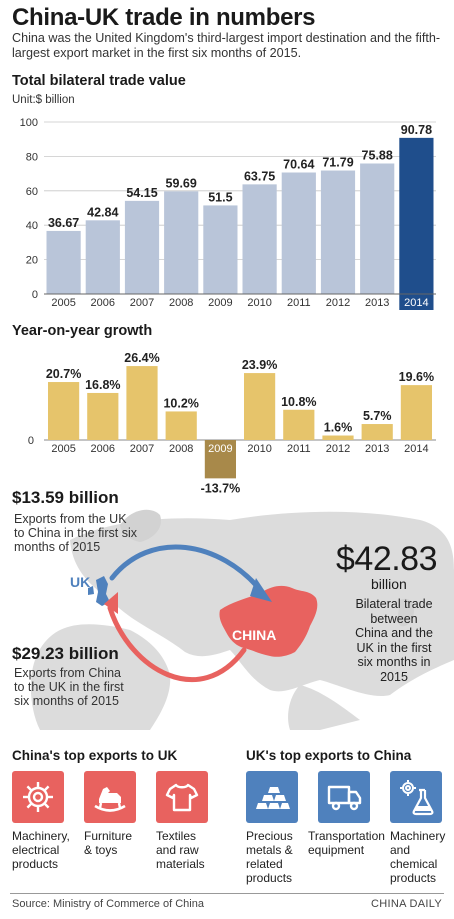 The height and width of the screenshot is (919, 454). I want to click on y-tick-label: 20, so click(32, 261).